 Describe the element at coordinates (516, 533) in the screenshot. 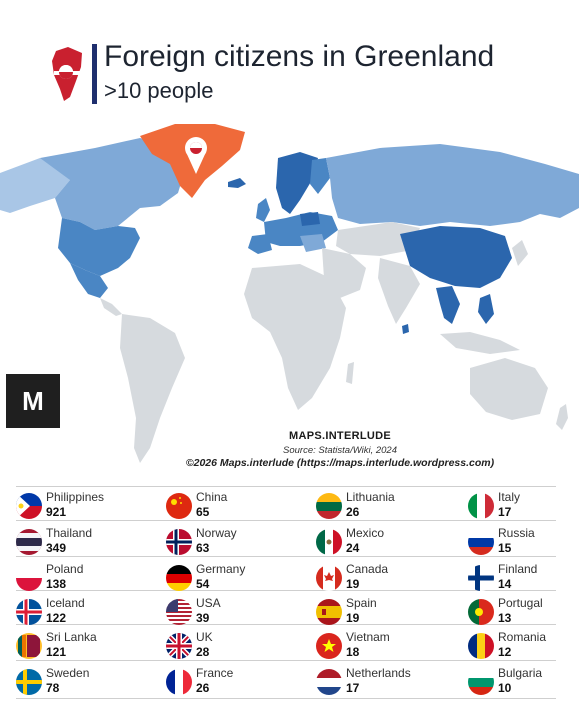

I see `legend-country-name: Russia` at that location.